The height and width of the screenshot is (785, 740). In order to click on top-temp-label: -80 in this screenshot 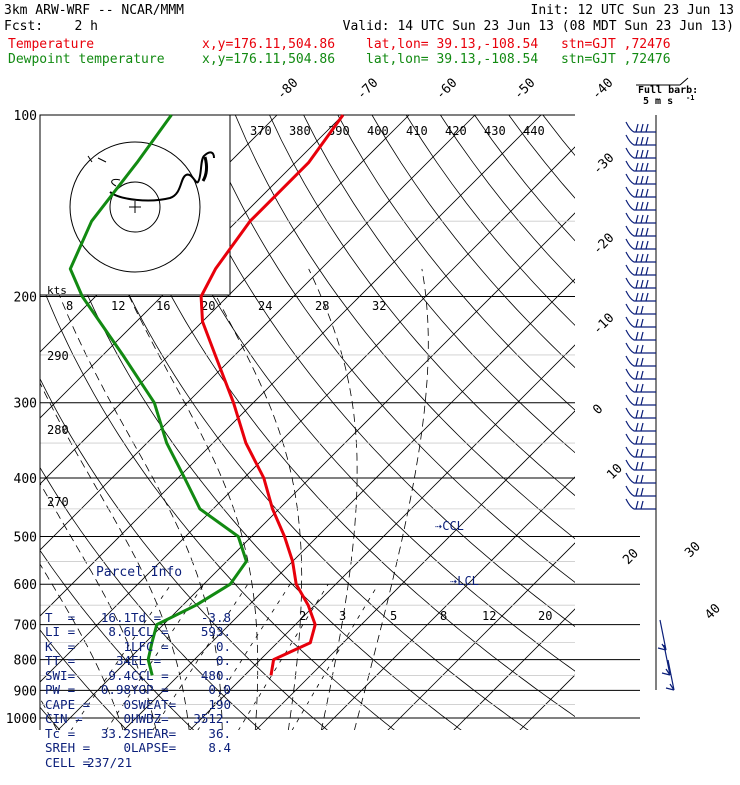, I will do `click(287, 89)`.